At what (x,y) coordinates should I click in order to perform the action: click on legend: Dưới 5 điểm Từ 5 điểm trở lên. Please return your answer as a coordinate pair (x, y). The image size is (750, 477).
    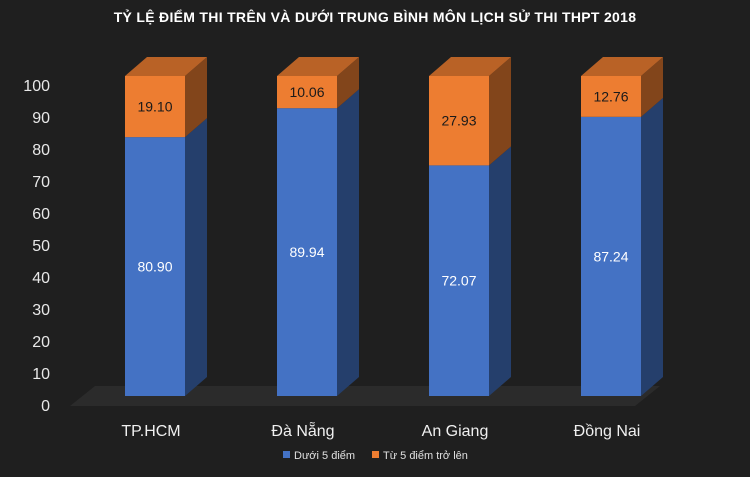
    Looking at the image, I should click on (375, 456).